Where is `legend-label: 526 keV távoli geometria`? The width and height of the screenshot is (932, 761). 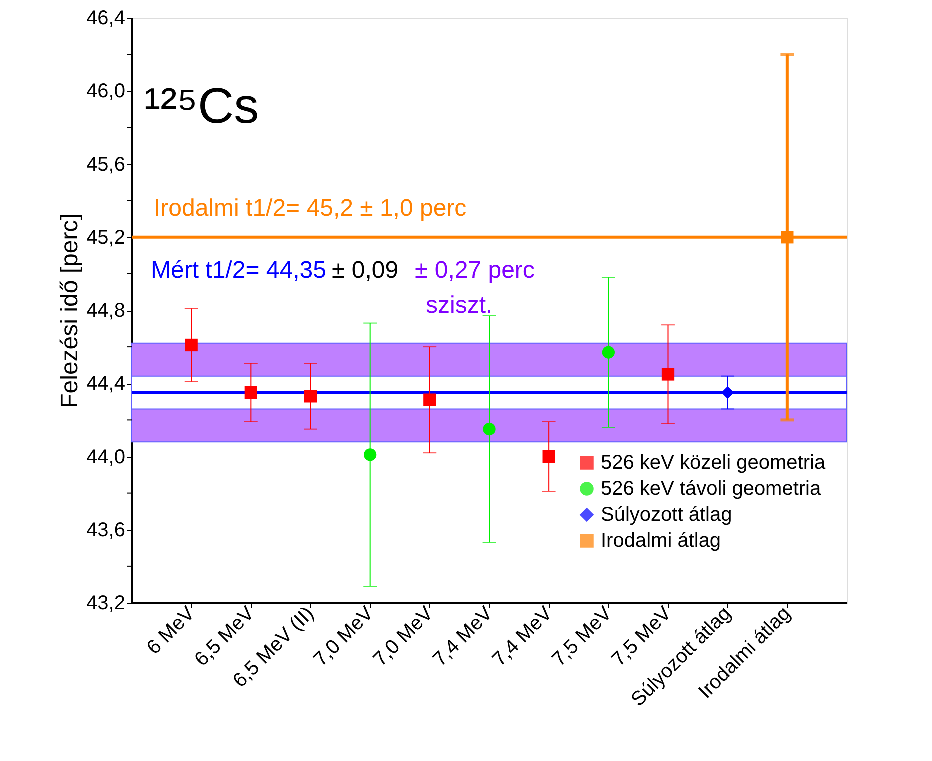 legend-label: 526 keV távoli geometria is located at coordinates (711, 489).